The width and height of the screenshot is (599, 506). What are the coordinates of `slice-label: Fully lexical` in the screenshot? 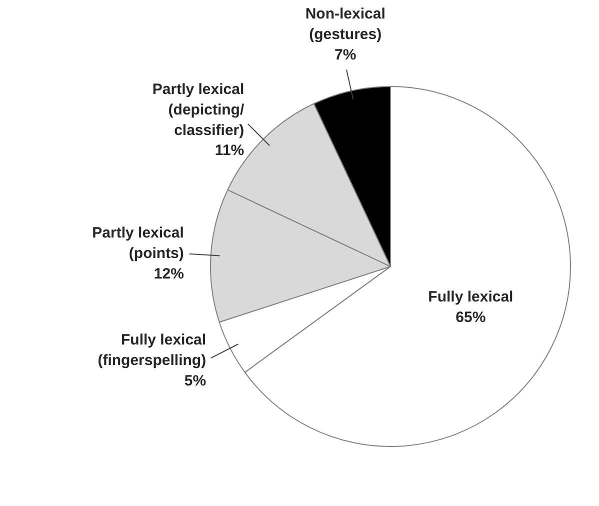 It's located at (471, 297).